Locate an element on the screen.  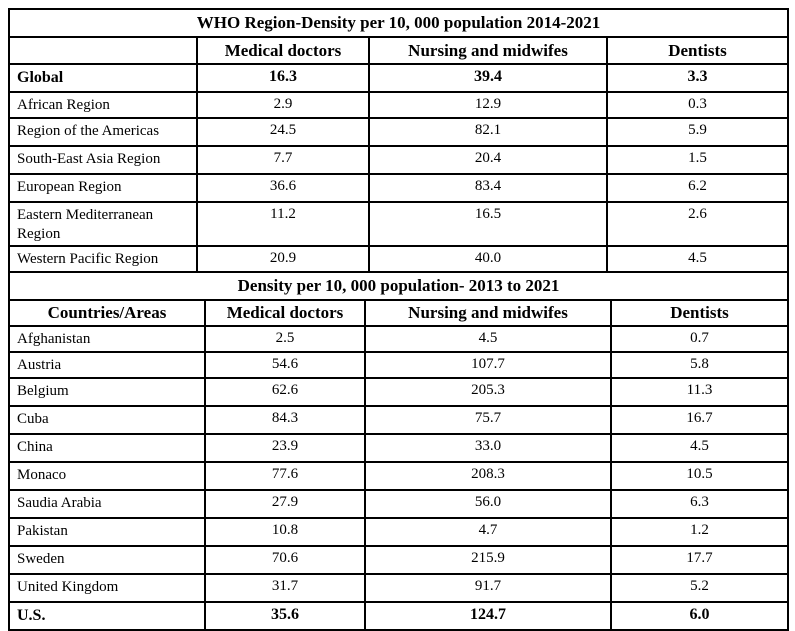
value-cell: 2.9 is located at coordinates (283, 105).